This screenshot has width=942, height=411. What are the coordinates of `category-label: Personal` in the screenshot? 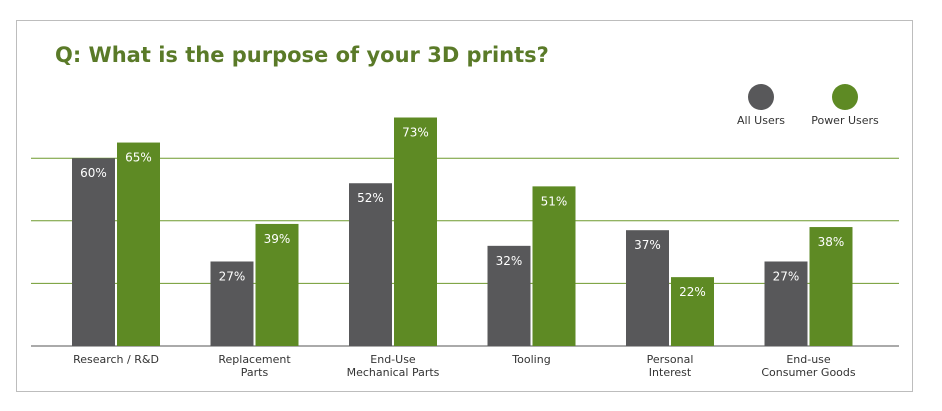 It's located at (670, 359).